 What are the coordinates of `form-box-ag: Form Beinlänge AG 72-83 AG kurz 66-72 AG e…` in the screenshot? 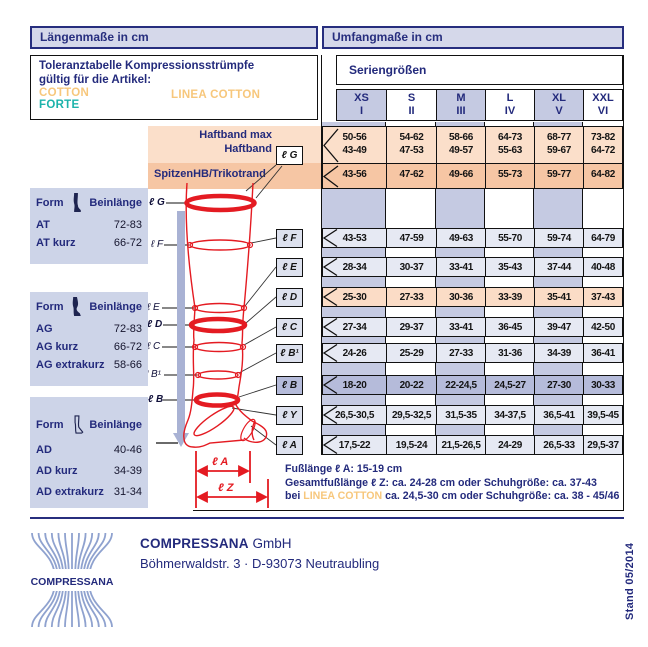 It's located at (89, 339).